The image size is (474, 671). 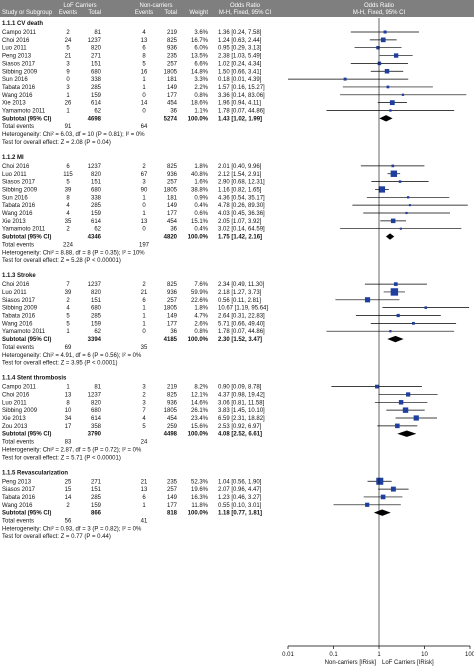 What do you see at coordinates (240, 238) in the screenshot?
I see `subtotal-or-ci: 1.75 [1.42, 2.16]` at bounding box center [240, 238].